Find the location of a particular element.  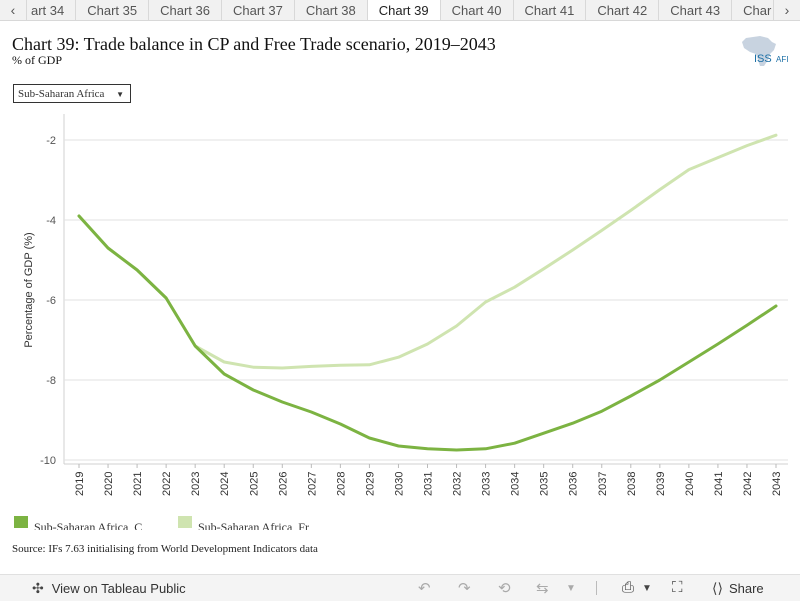

x-tick-label: 2028 is located at coordinates (341, 484).